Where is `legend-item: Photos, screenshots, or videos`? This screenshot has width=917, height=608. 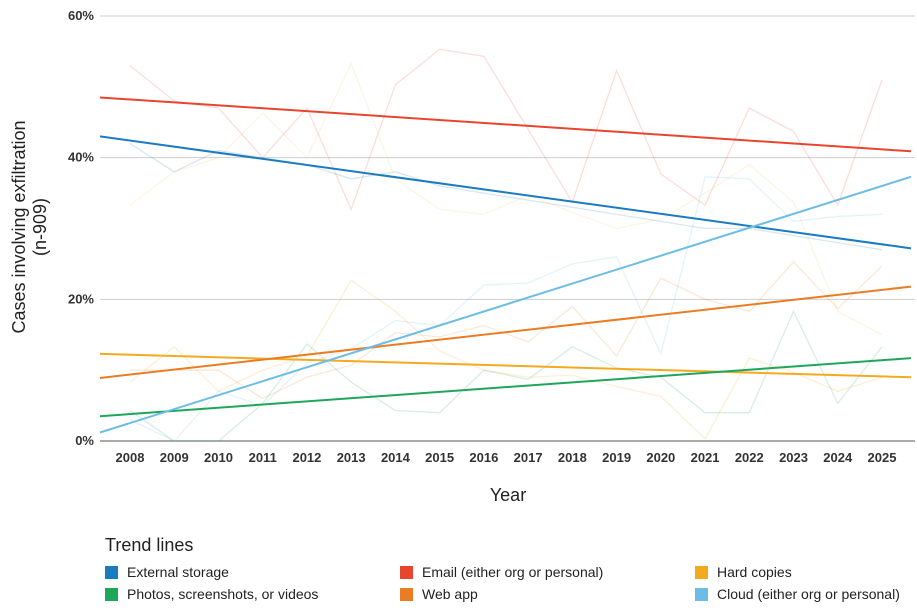
legend-item: Photos, screenshots, or videos is located at coordinates (252, 594).